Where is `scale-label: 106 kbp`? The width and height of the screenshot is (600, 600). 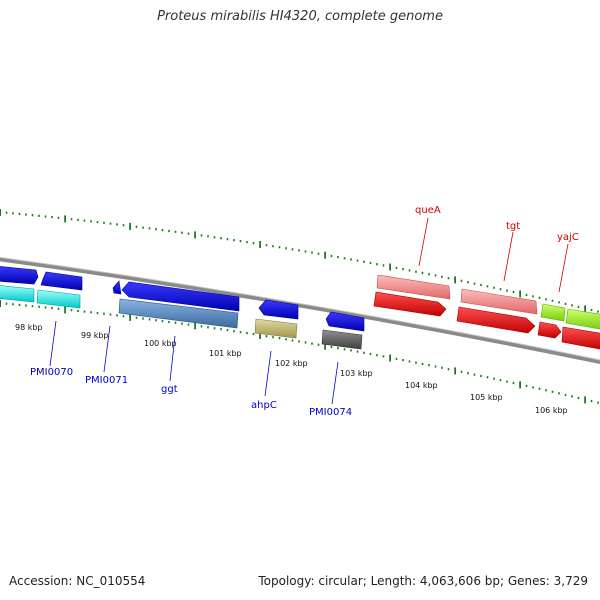 scale-label: 106 kbp is located at coordinates (551, 410).